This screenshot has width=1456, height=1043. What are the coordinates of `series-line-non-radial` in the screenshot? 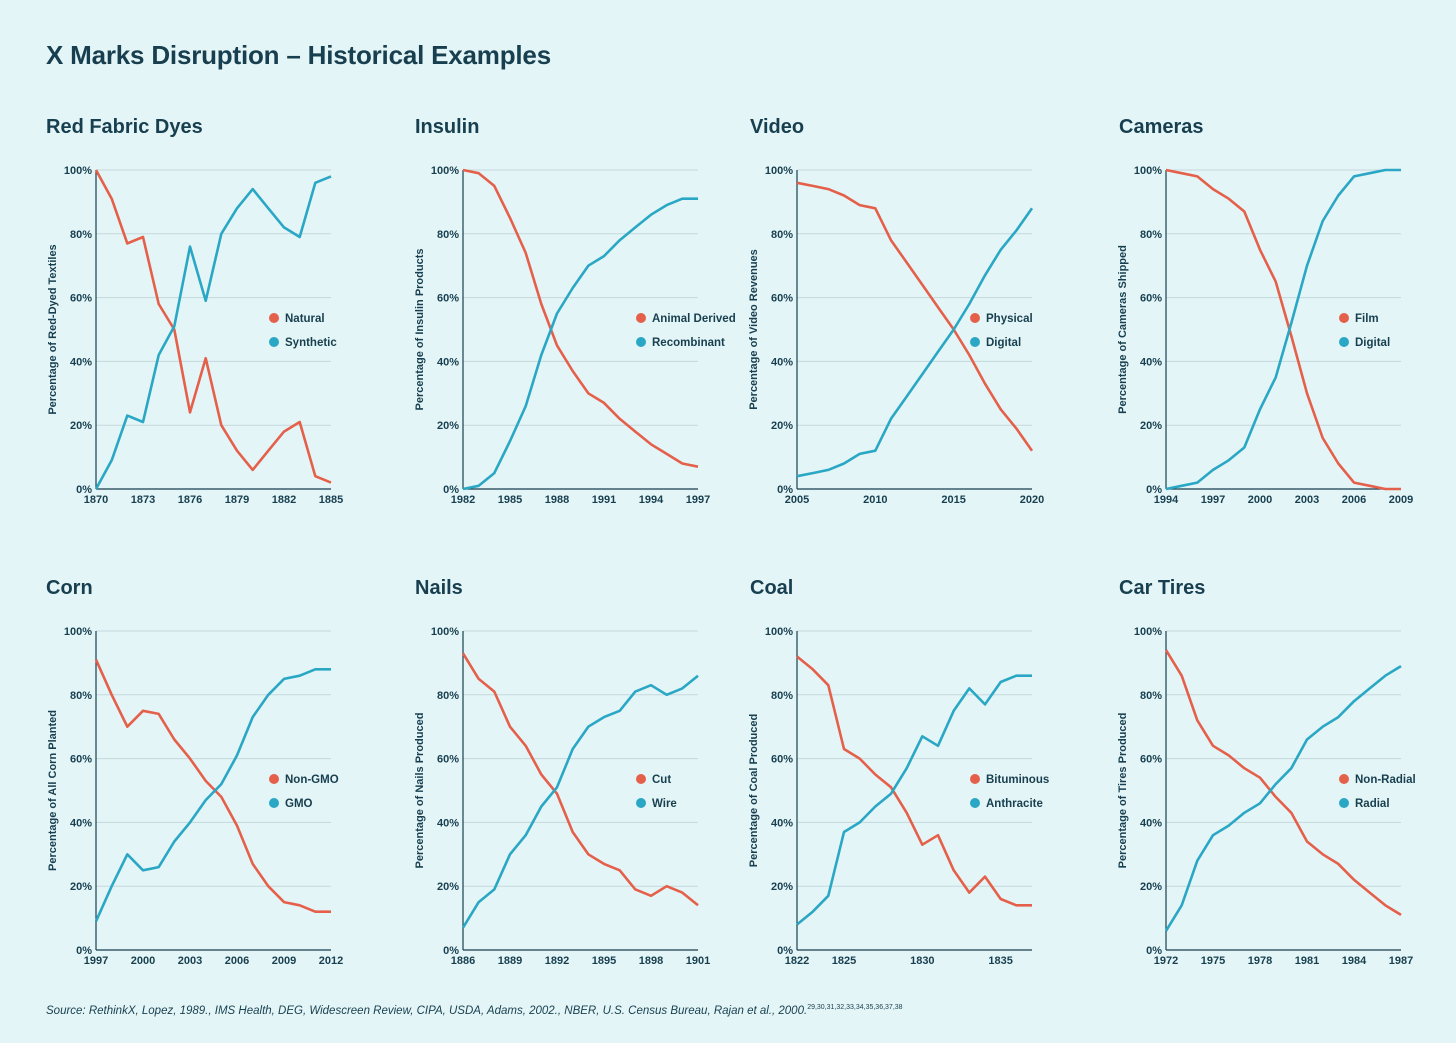 It's located at (1283, 783).